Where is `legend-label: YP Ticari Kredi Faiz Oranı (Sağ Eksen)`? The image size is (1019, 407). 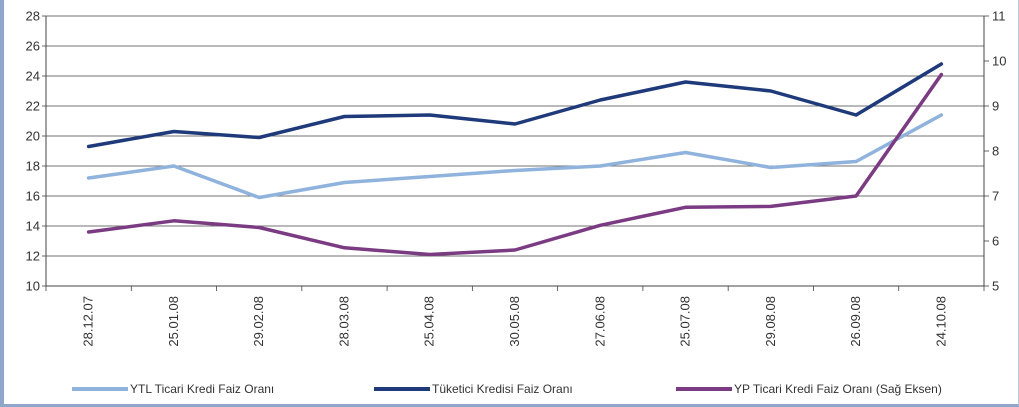 legend-label: YP Ticari Kredi Faiz Oranı (Sağ Eksen) is located at coordinates (838, 389).